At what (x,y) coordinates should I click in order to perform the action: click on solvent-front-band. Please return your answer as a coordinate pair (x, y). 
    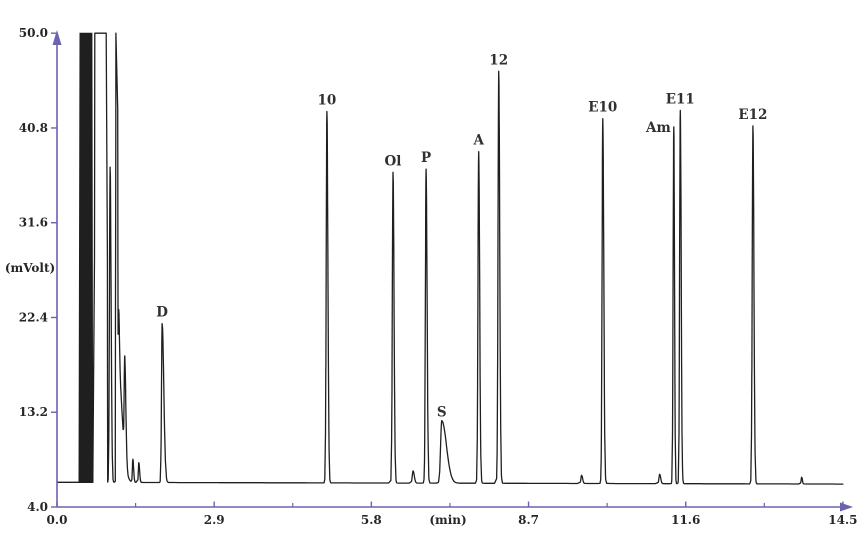
    Looking at the image, I should click on (86, 257).